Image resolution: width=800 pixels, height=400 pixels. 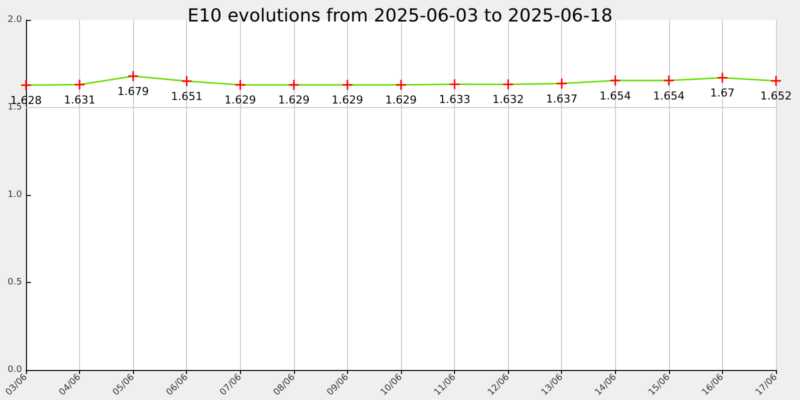 What do you see at coordinates (15, 283) in the screenshot?
I see `y-tick-label: 0.5` at bounding box center [15, 283].